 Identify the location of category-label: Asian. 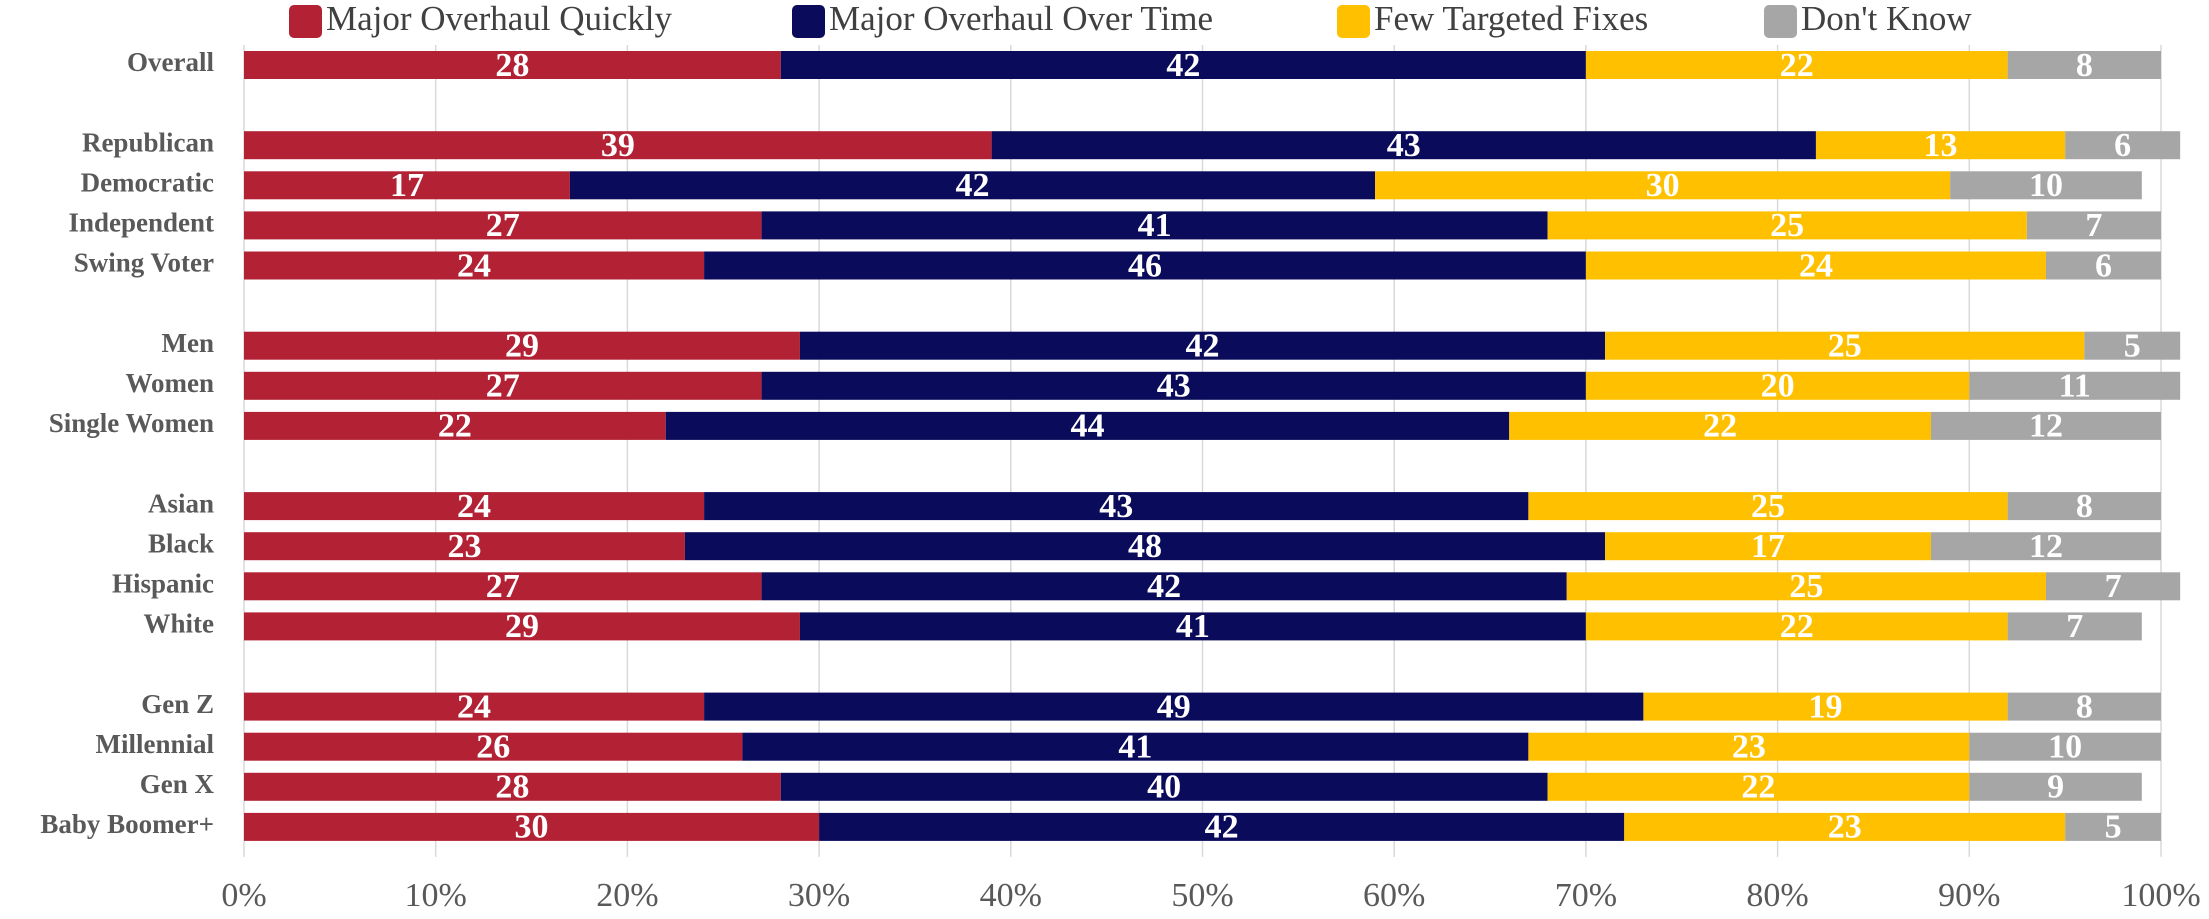
(181, 503).